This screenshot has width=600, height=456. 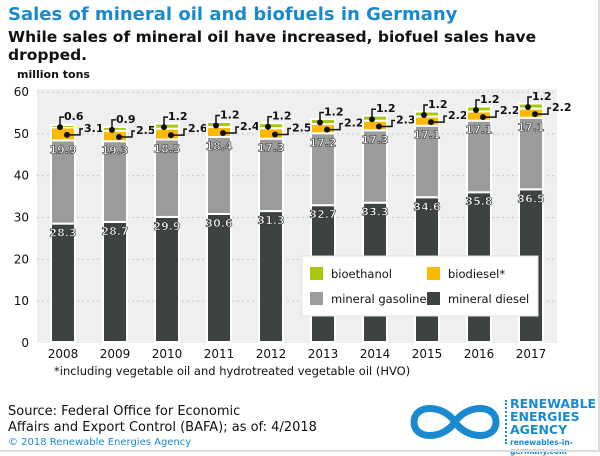 What do you see at coordinates (25, 343) in the screenshot?
I see `y-tick-label: 0` at bounding box center [25, 343].